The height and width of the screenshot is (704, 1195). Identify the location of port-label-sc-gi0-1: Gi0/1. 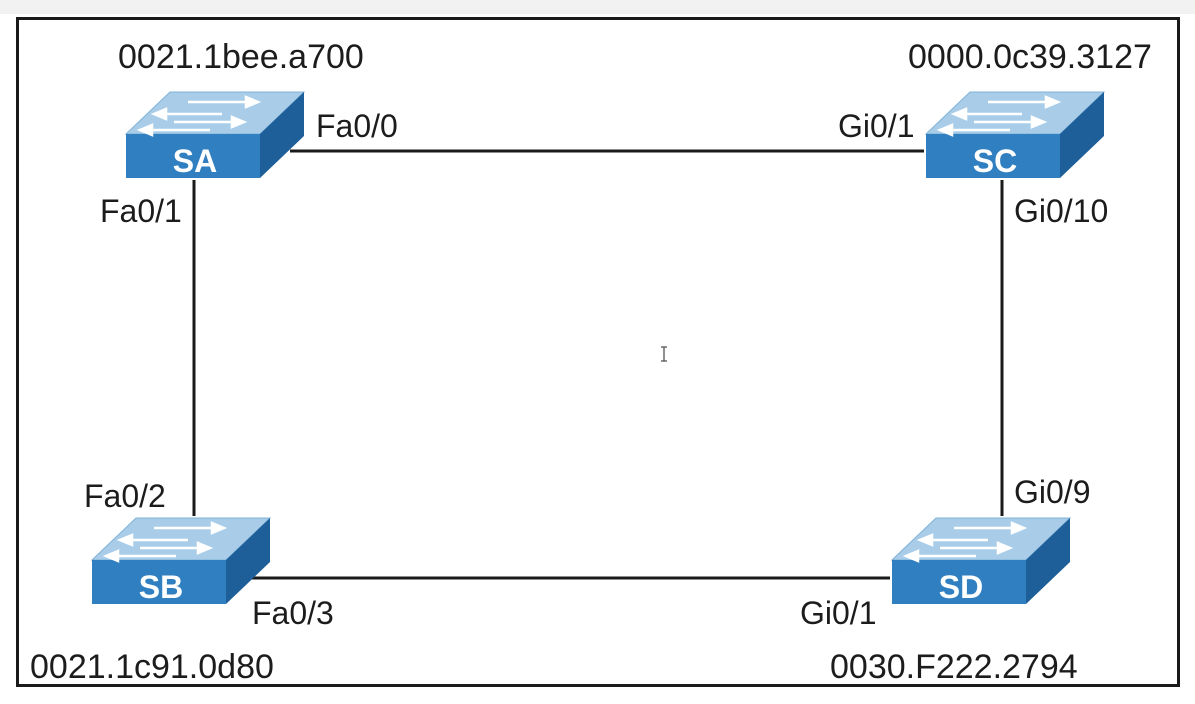
(876, 126).